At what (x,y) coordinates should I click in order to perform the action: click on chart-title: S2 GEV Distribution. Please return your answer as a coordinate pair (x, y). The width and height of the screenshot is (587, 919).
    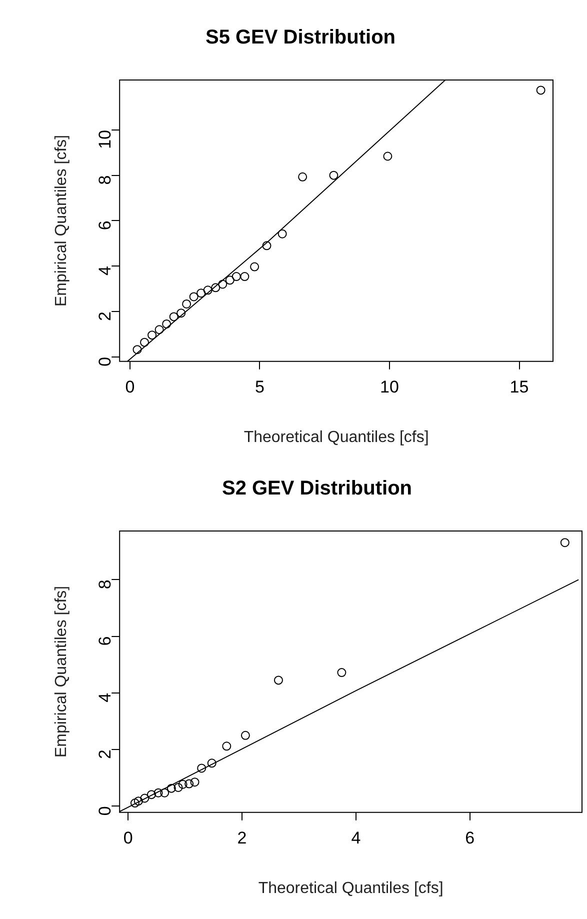
    Looking at the image, I should click on (317, 489).